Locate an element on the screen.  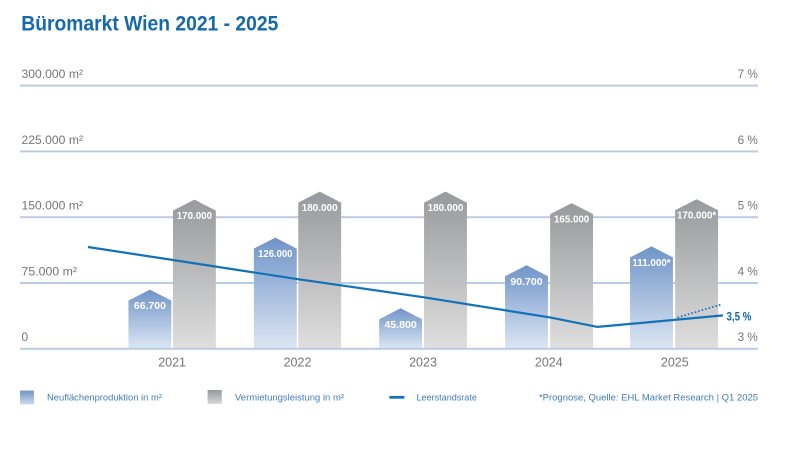
svg-text: 2025 is located at coordinates (675, 363).